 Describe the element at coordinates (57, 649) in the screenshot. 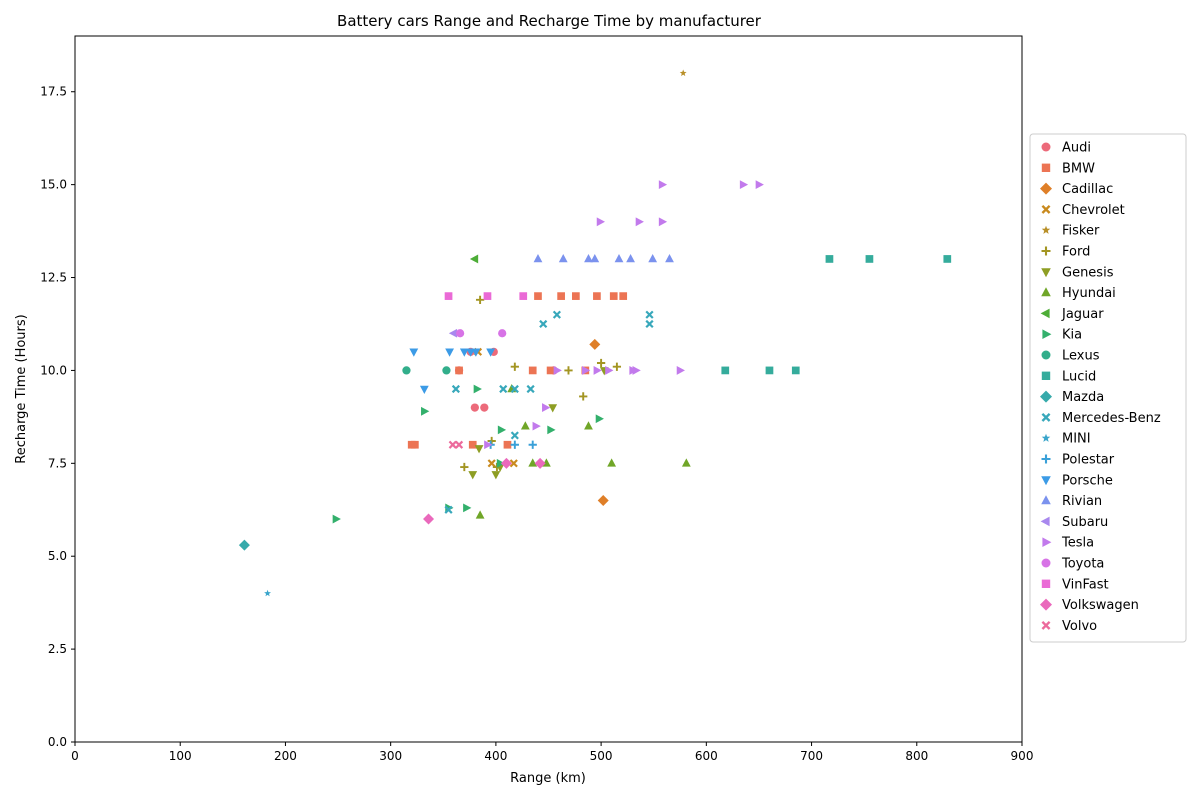

I see `y-tick-label: 2.5` at that location.